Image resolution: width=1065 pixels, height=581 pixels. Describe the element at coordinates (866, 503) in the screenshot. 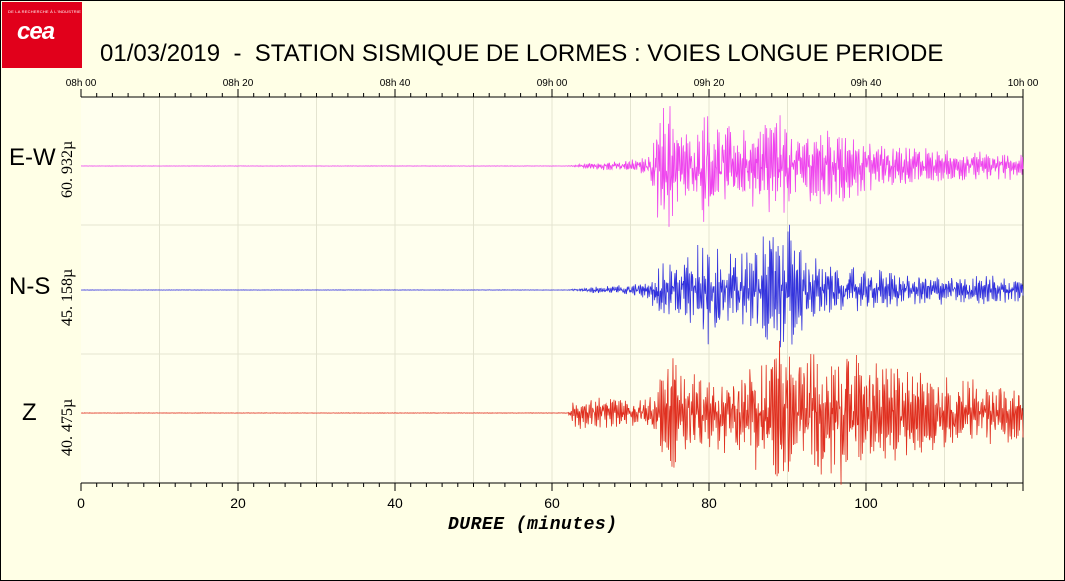

I see `bottom-axis-tick-label: 100` at that location.